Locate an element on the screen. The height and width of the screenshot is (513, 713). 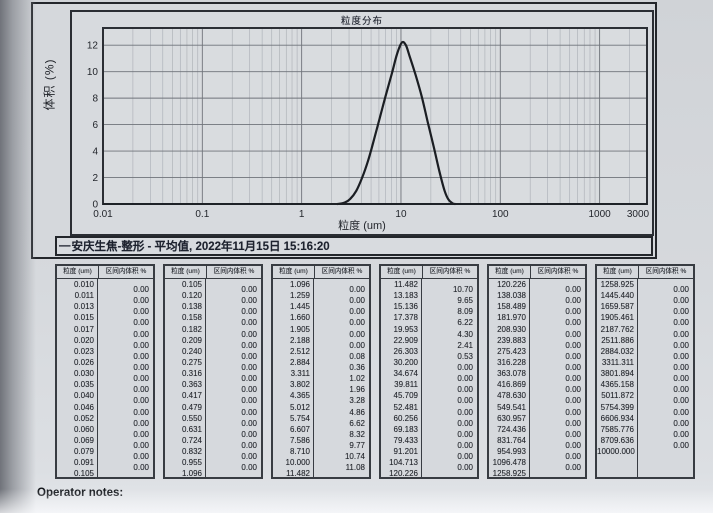
size-cell: 3.802 is located at coordinates (299, 385).